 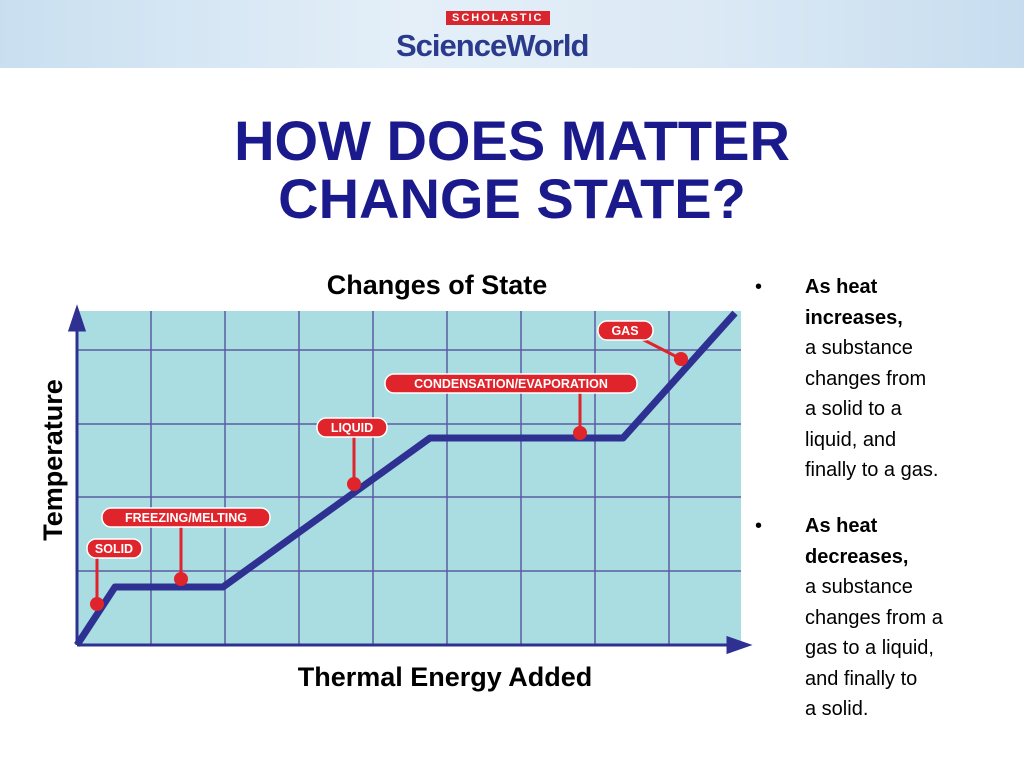 I want to click on state-label: FREEZING/MELTING, so click(x=186, y=518).